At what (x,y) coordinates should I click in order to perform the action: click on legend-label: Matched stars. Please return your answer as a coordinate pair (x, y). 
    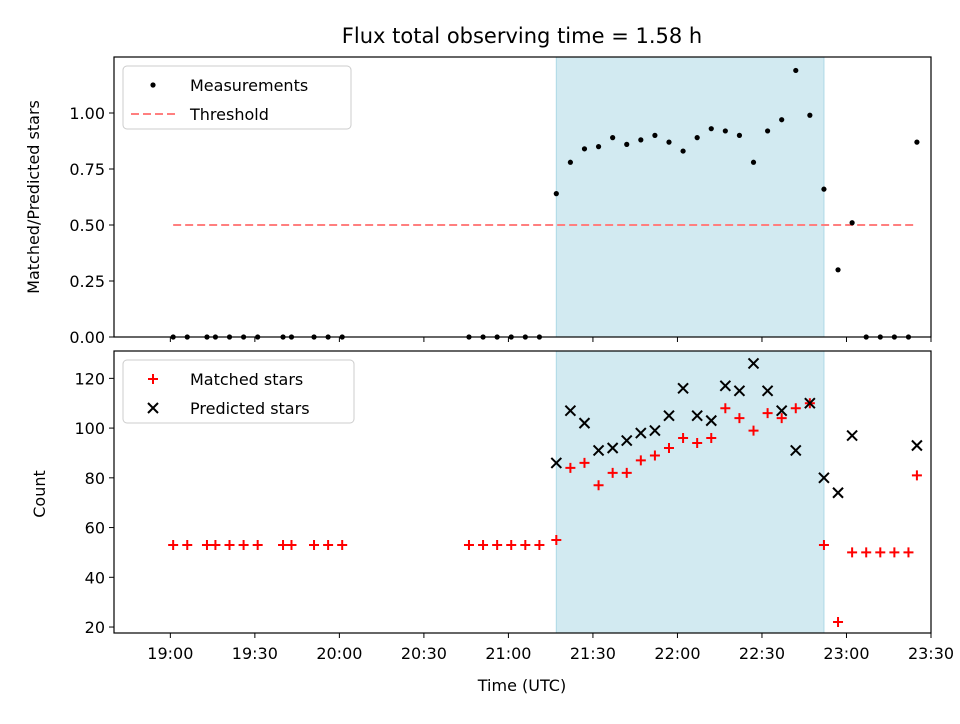
    Looking at the image, I should click on (246, 379).